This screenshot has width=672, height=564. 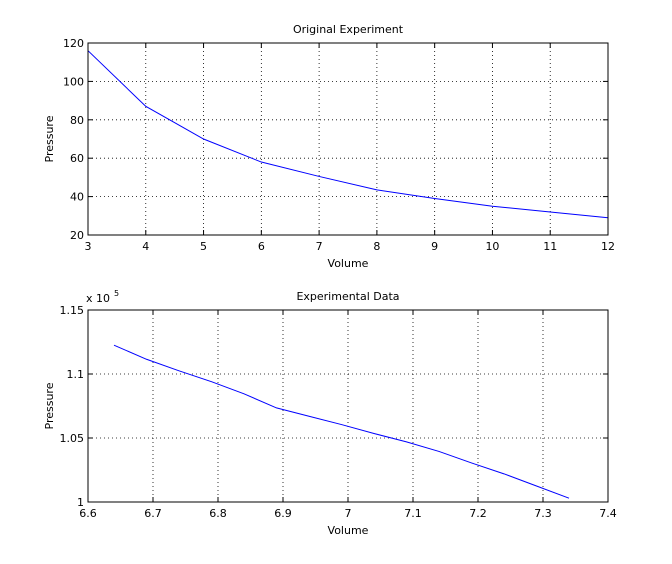 I want to click on x-tick-label: 7.1, so click(x=413, y=513).